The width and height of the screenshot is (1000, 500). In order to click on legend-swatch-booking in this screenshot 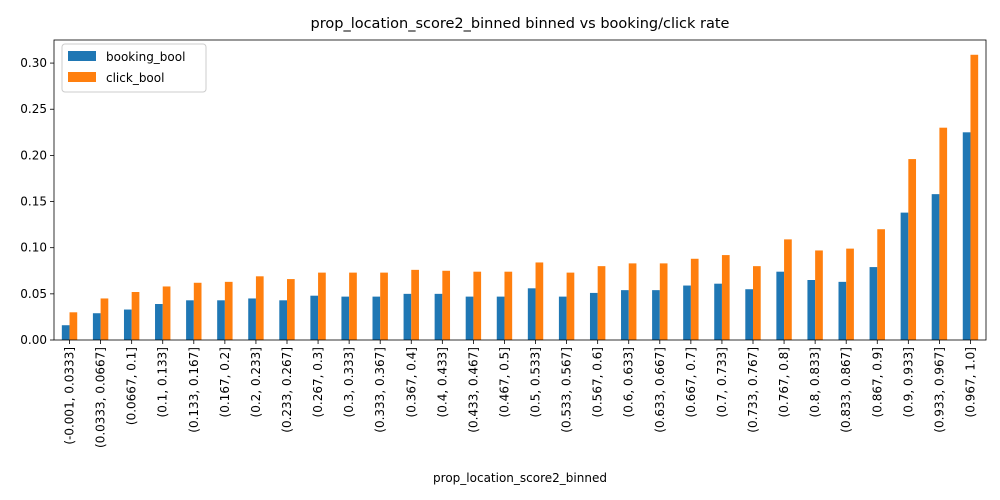, I will do `click(82, 56)`.